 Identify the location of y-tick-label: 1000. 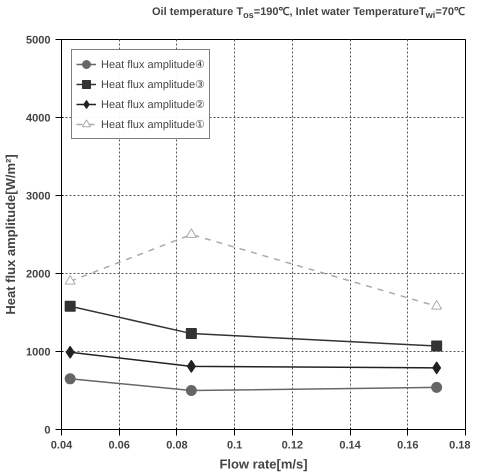
(38, 352).